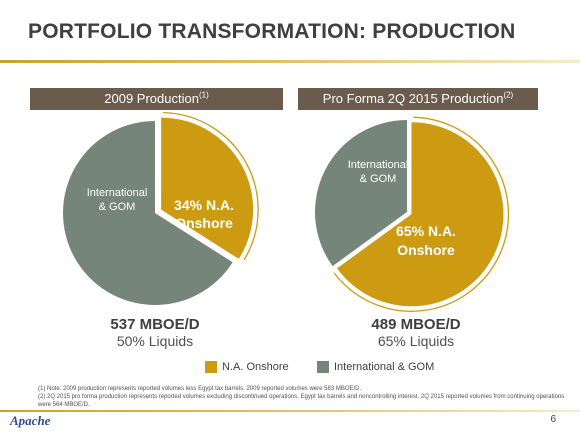  I want to click on title-divider, so click(290, 61).